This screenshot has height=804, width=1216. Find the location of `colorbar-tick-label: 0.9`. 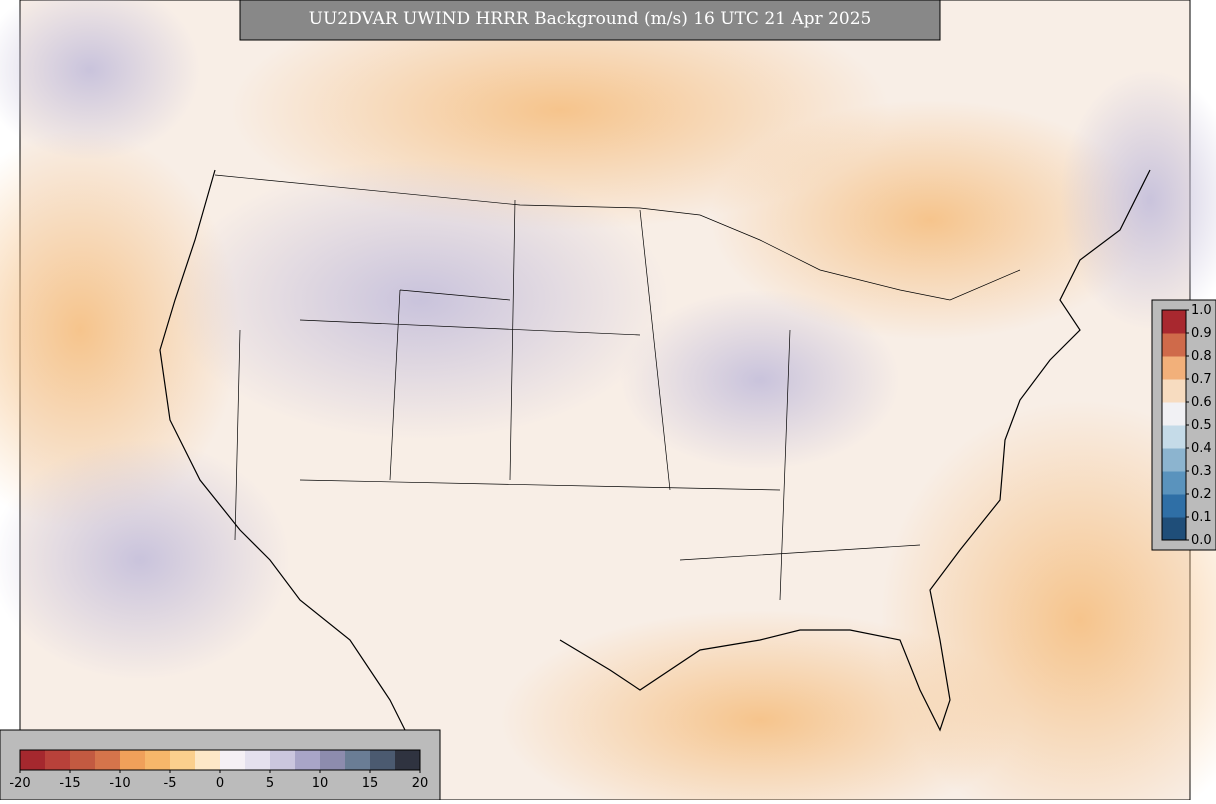

colorbar-tick-label: 0.9 is located at coordinates (1201, 333).